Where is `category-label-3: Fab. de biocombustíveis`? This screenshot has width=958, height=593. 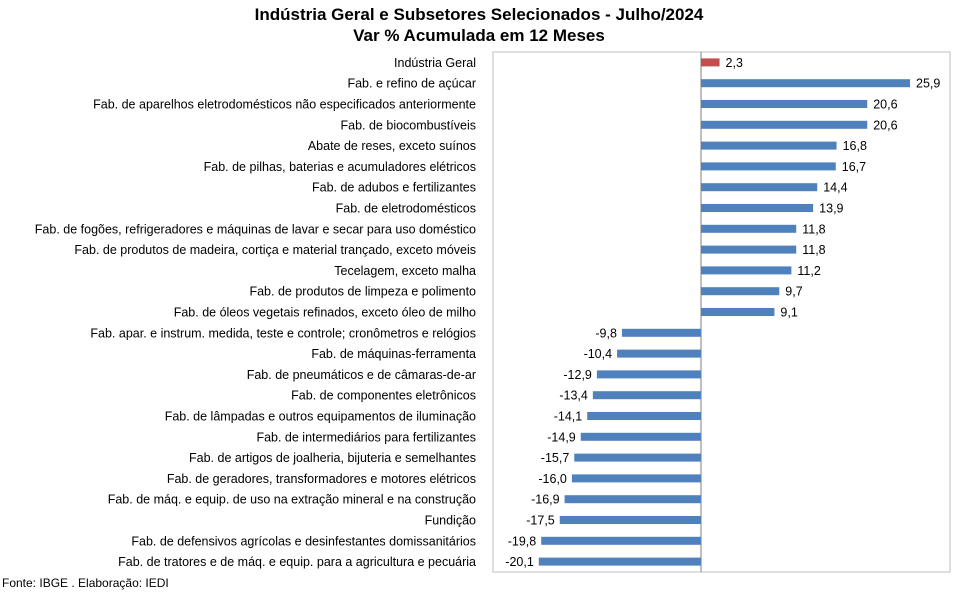
category-label-3: Fab. de biocombustíveis is located at coordinates (409, 125).